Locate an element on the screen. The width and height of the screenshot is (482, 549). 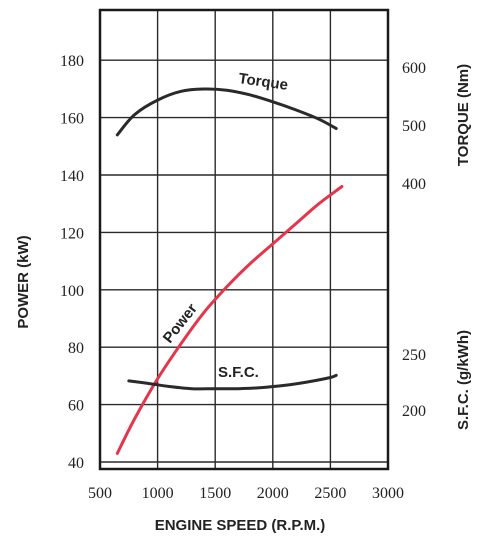
sfc-tick-label: 200 is located at coordinates (414, 411).